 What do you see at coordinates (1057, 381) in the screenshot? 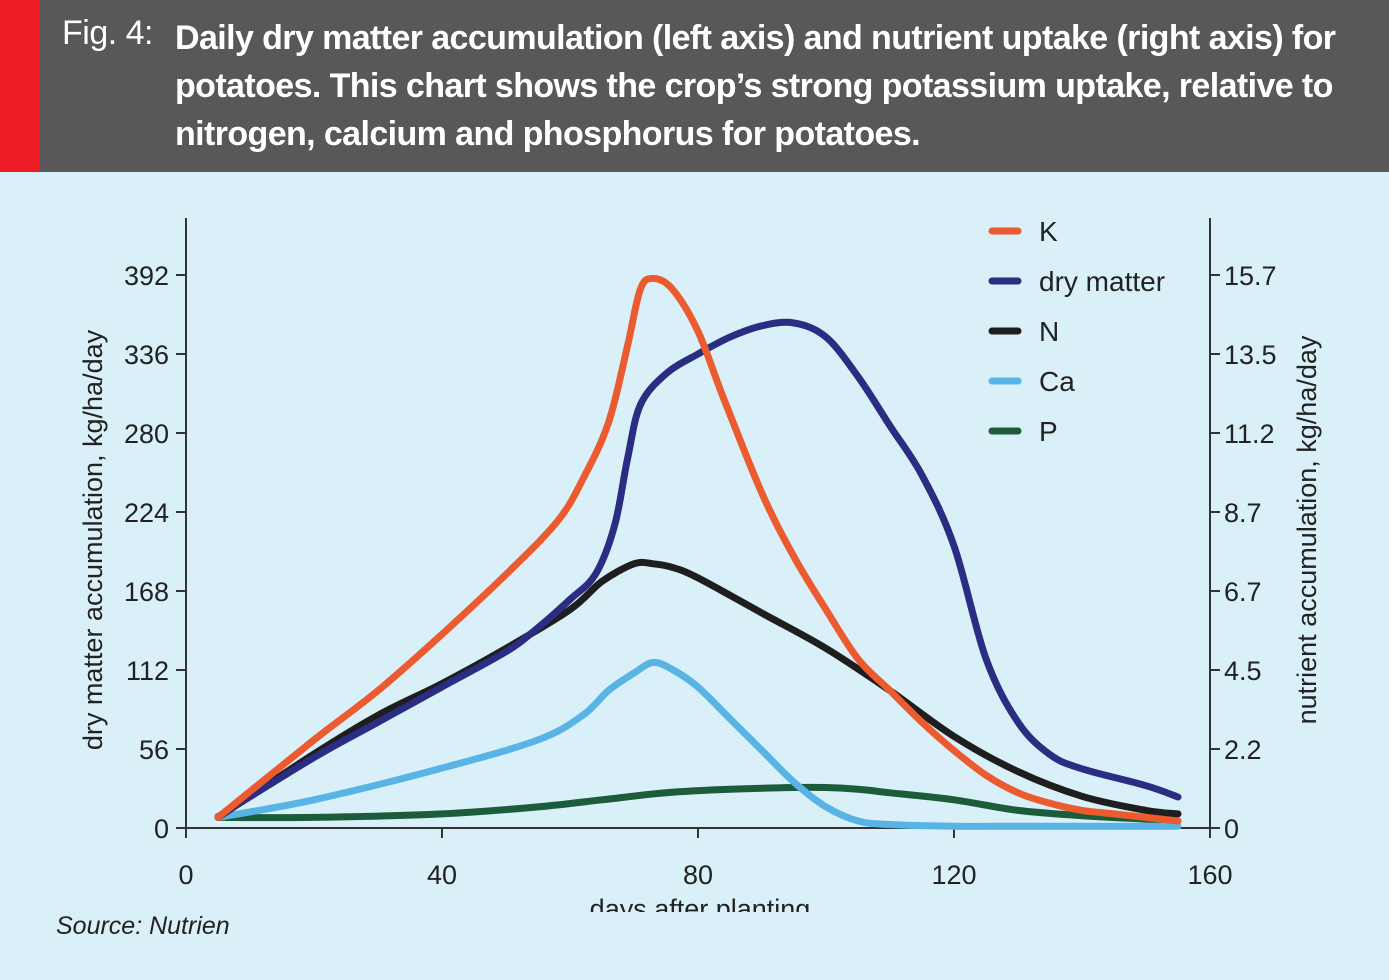
I see `legend-label-ca: Ca` at bounding box center [1057, 381].